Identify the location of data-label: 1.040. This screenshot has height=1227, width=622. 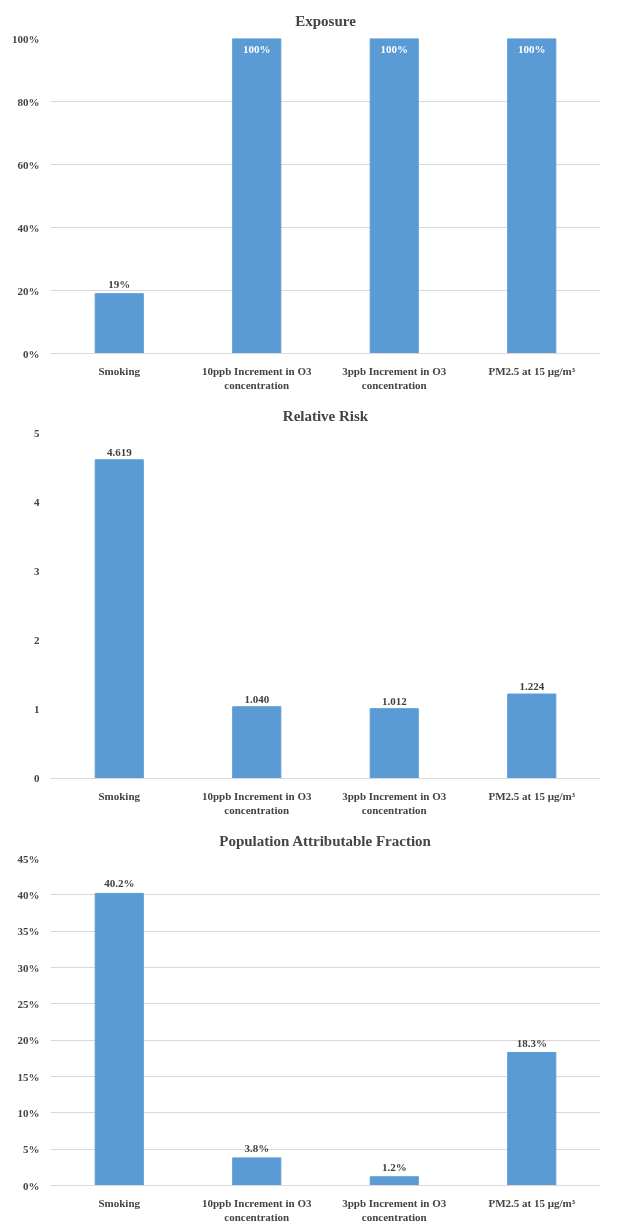
(257, 698).